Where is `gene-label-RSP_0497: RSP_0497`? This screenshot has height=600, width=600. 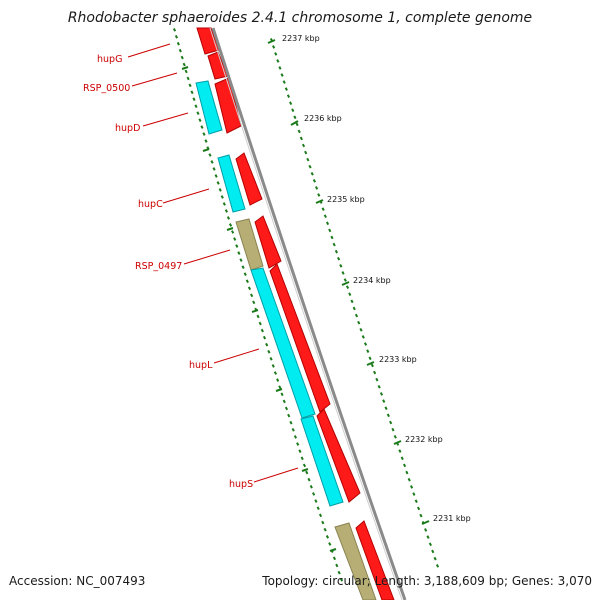 gene-label-RSP_0497: RSP_0497 is located at coordinates (158, 266).